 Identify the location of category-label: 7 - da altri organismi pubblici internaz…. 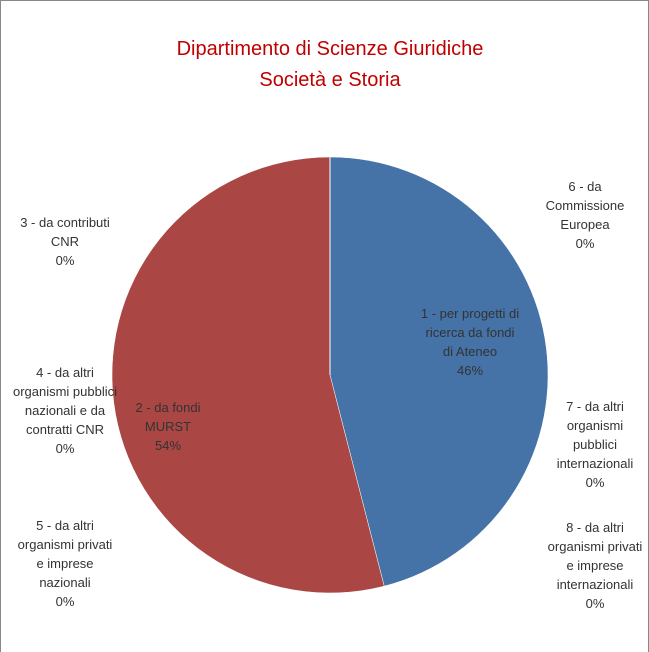
(595, 435).